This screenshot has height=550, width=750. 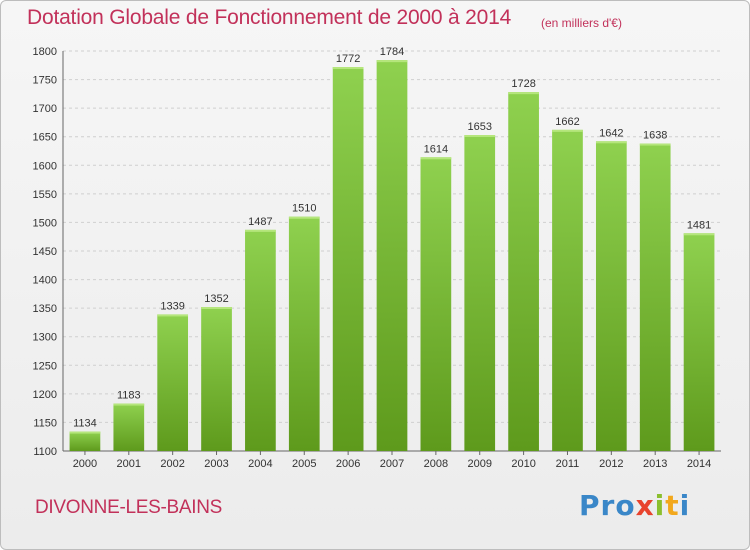 I want to click on bar-value-label: 1662, so click(x=567, y=122).